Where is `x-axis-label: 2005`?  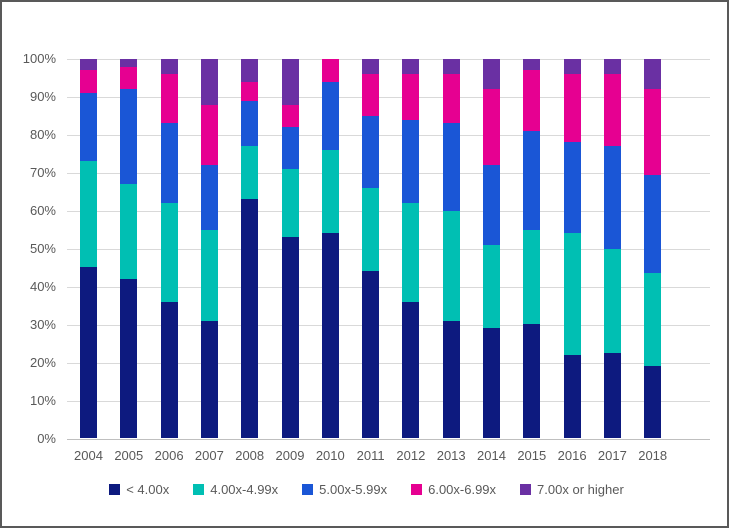
x-axis-label: 2005 is located at coordinates (129, 455).